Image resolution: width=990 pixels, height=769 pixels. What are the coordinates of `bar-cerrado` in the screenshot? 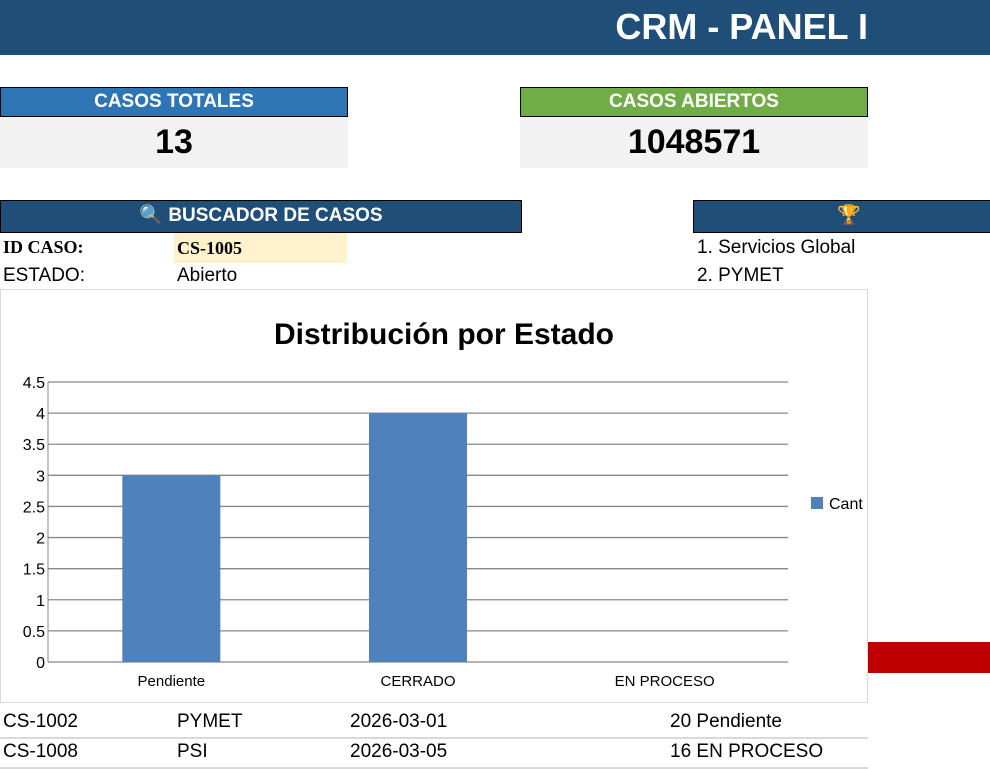 It's located at (418, 537).